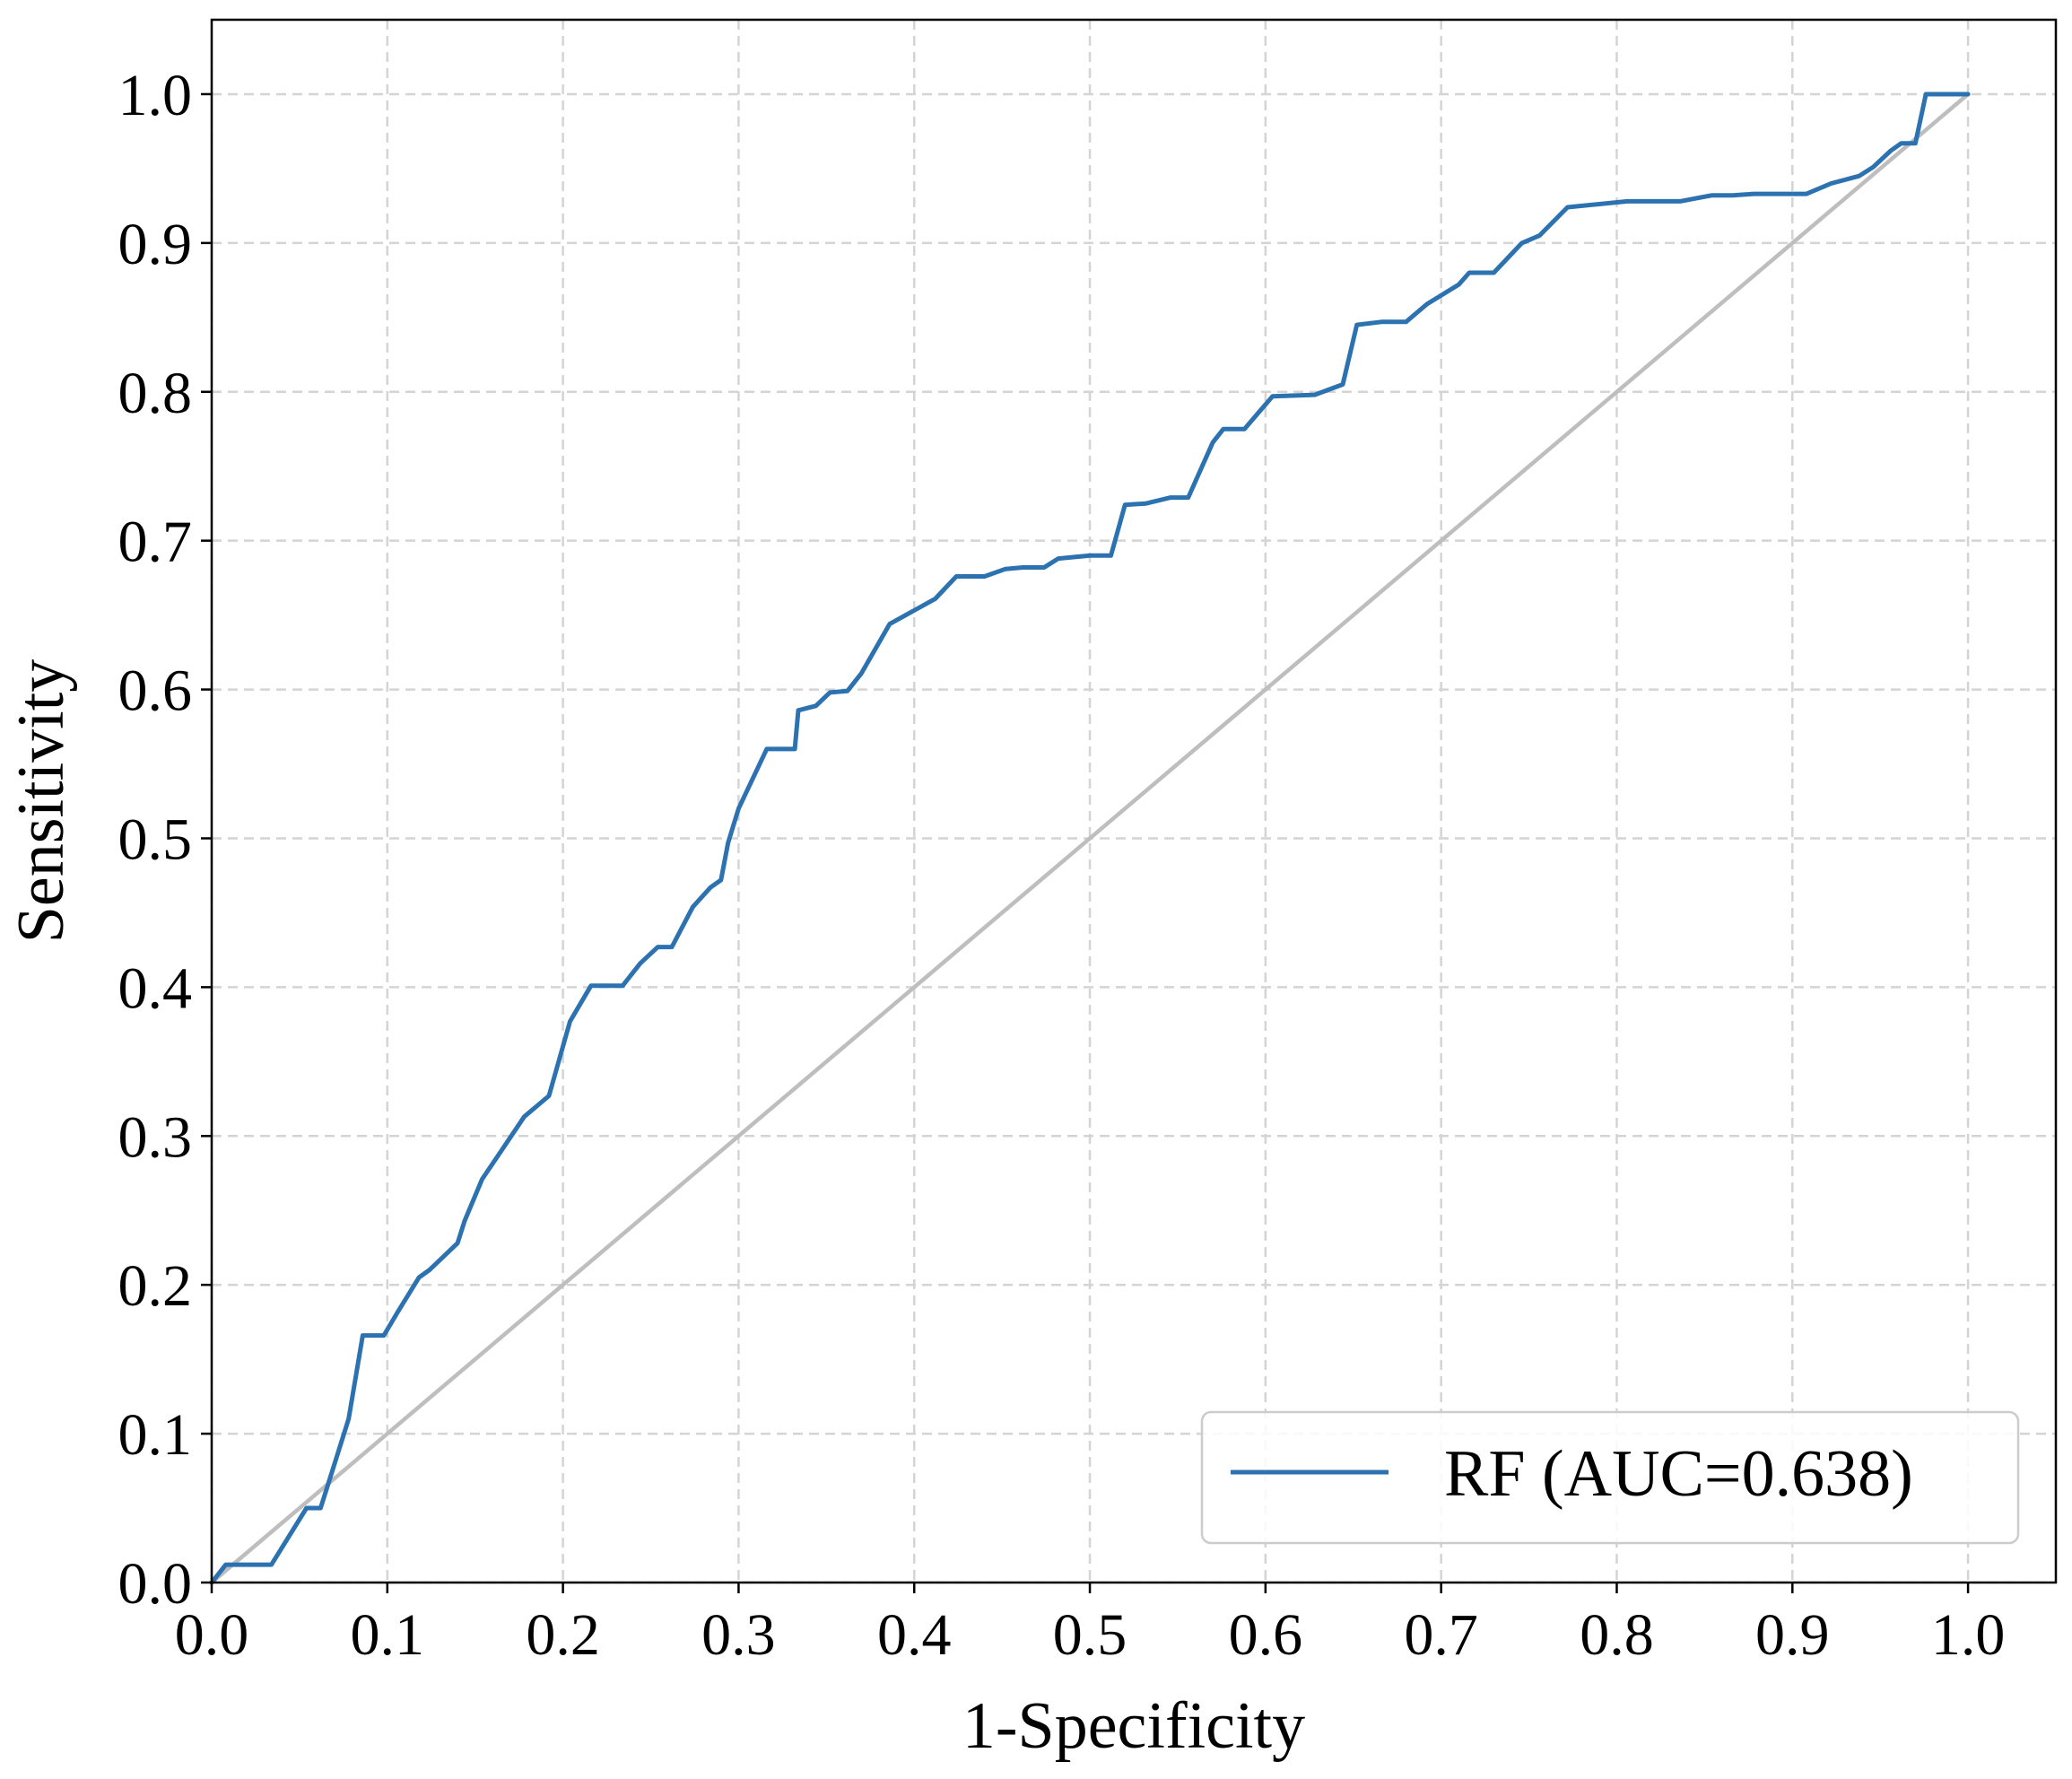  Describe the element at coordinates (212, 1635) in the screenshot. I see `x-tick-label: 0.0` at that location.